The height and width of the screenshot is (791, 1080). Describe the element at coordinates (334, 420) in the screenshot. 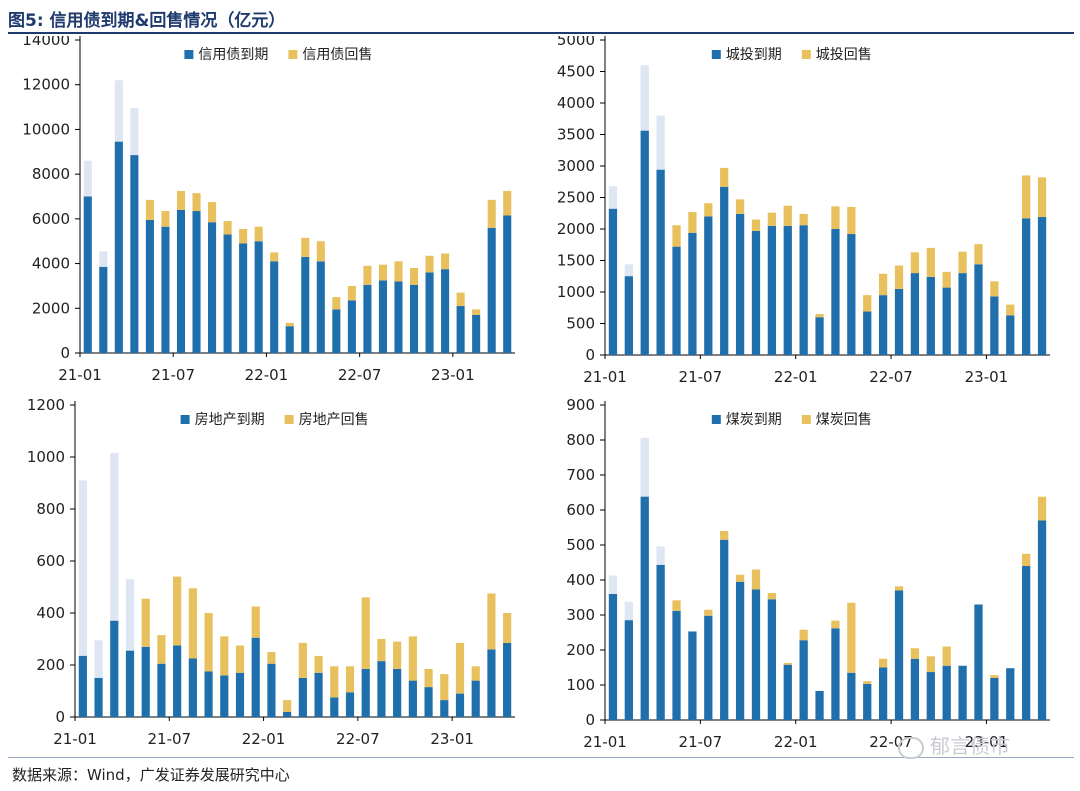

I see `legend-label-putback: 房地产回售` at that location.